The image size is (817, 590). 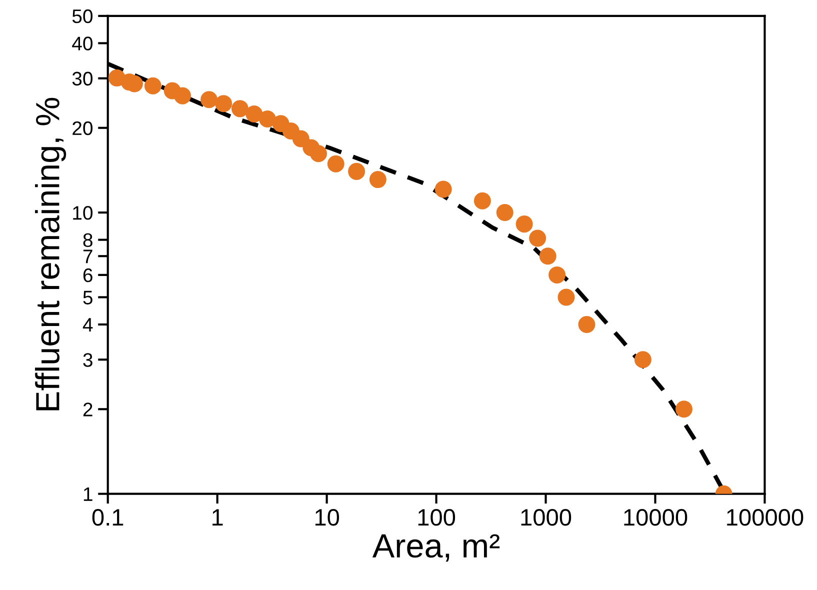 What do you see at coordinates (82, 79) in the screenshot?
I see `y-tick-label: 30` at bounding box center [82, 79].